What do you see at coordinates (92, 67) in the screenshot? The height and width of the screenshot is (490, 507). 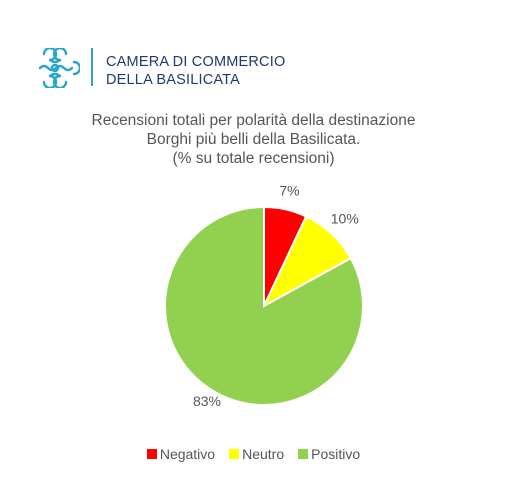 I see `logo-divider` at bounding box center [92, 67].